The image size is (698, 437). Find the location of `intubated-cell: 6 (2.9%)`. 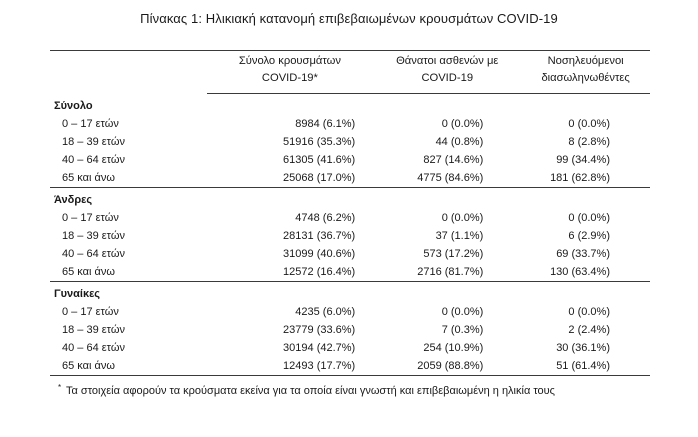

intubated-cell: 6 (2.9%) is located at coordinates (589, 236).